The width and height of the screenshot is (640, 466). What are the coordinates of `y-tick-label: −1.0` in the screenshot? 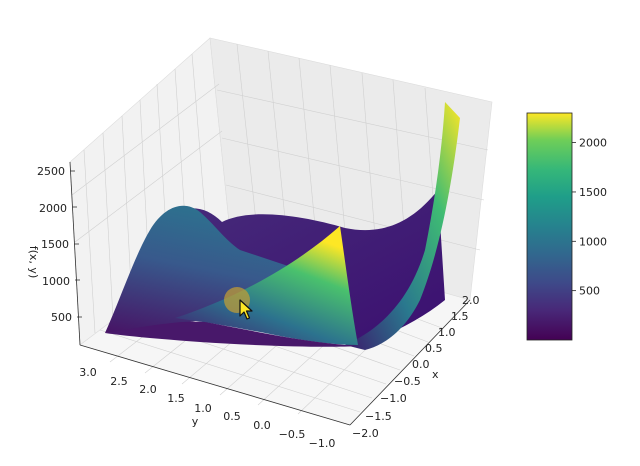 It's located at (322, 443).